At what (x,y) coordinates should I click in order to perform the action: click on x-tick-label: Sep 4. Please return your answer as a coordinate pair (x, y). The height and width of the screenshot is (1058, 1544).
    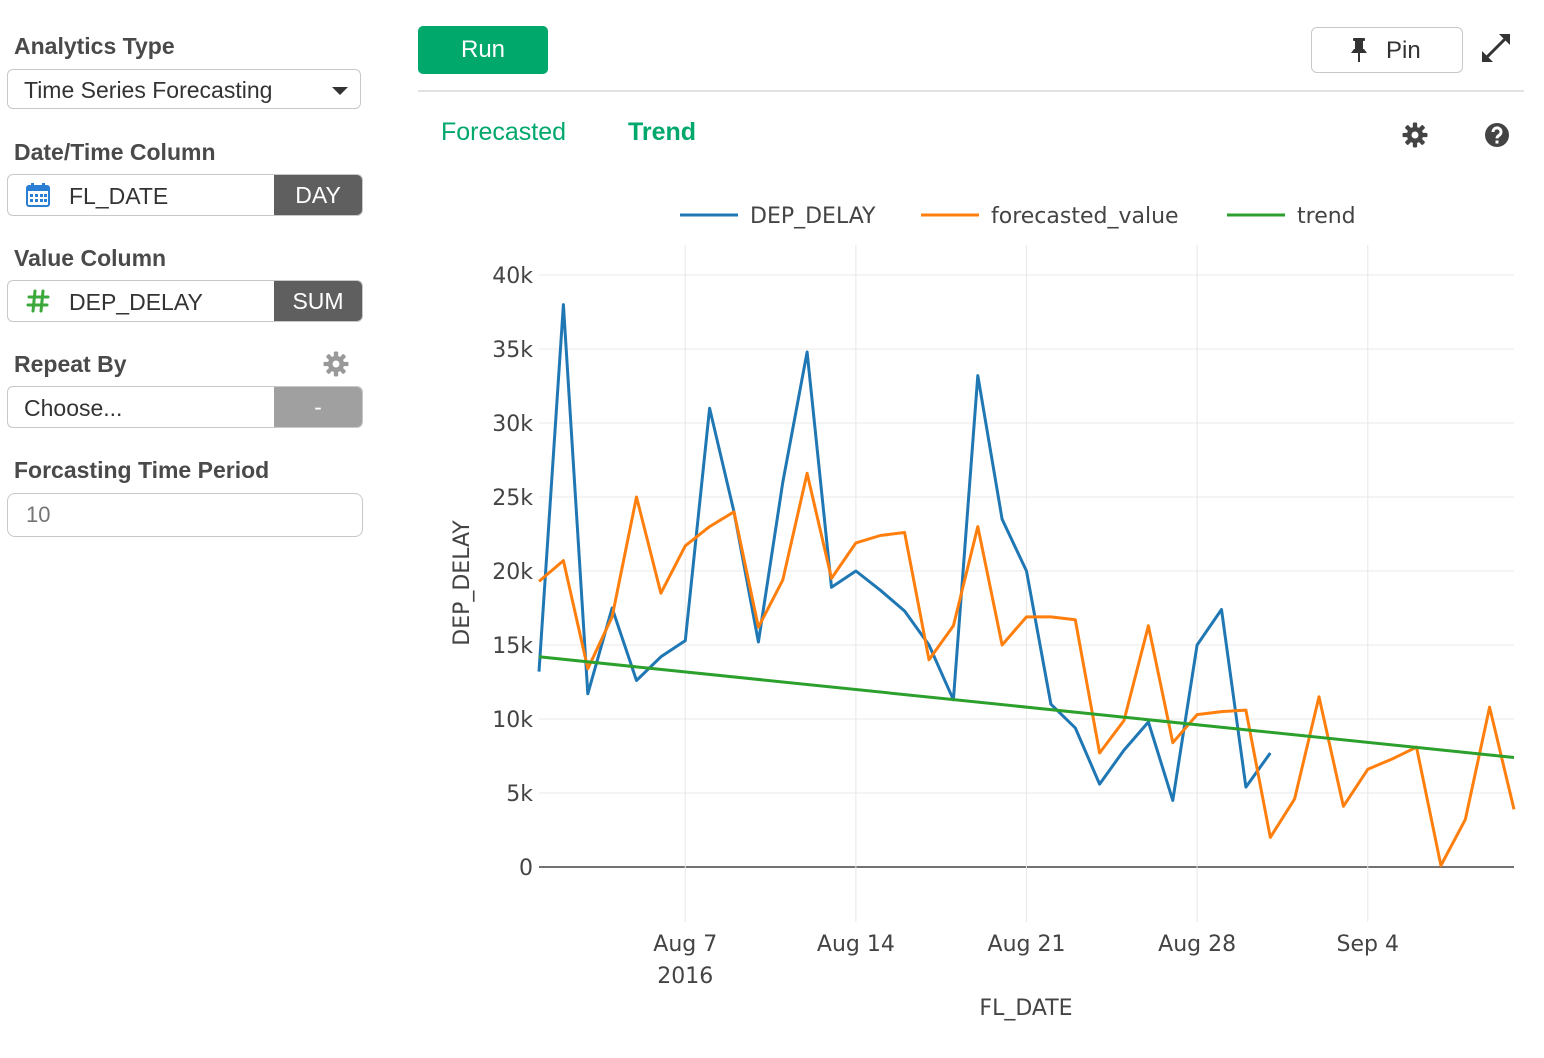
    Looking at the image, I should click on (1368, 944).